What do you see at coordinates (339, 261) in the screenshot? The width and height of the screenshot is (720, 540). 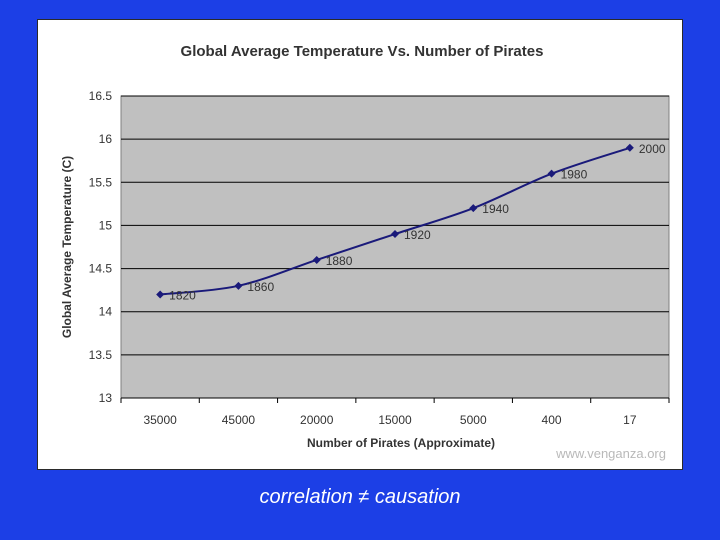 I see `data-label: 1880` at bounding box center [339, 261].